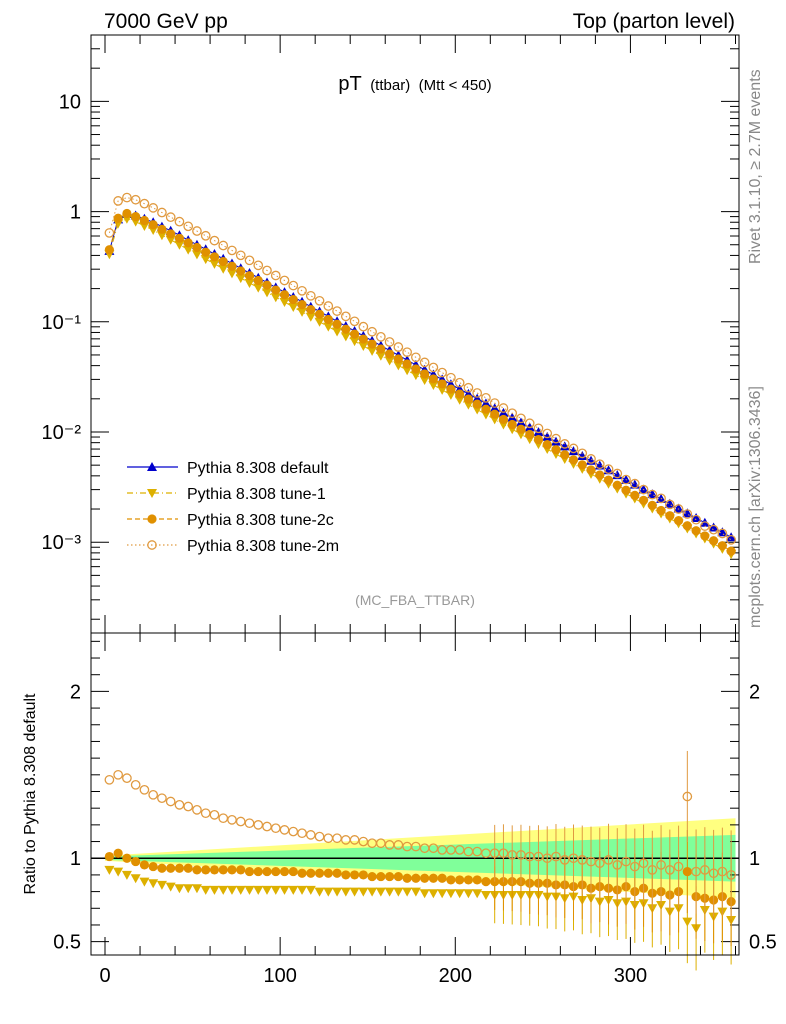  I want to click on ratio-y-tick-label-right: 2, so click(754, 692).